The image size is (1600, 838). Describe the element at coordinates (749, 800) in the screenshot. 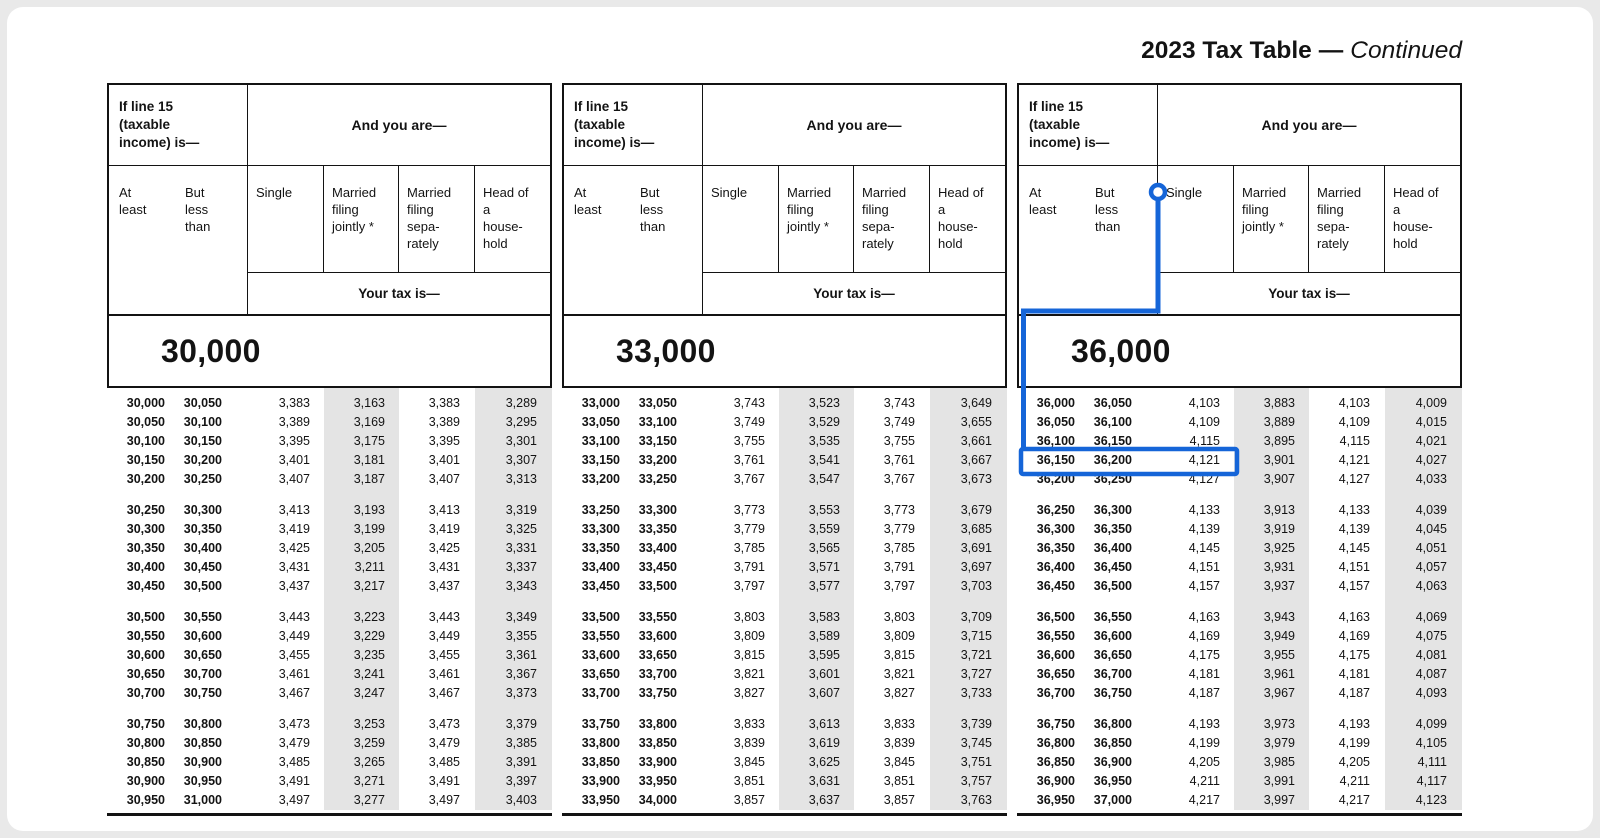

I see `tax-value-cell: 3,857` at that location.